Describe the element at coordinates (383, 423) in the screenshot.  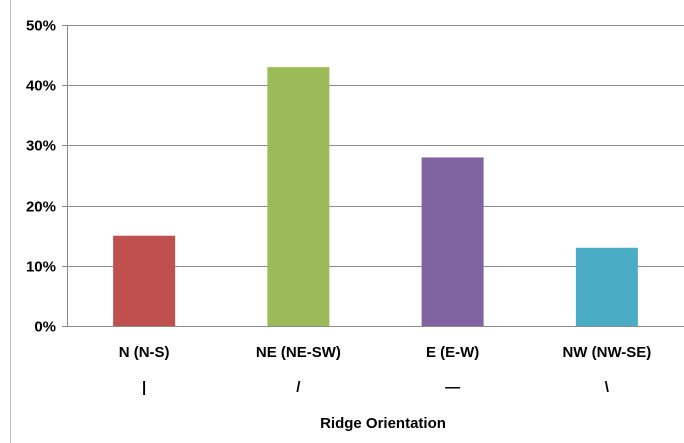
I see `x-axis-title: Ridge Orientation` at that location.